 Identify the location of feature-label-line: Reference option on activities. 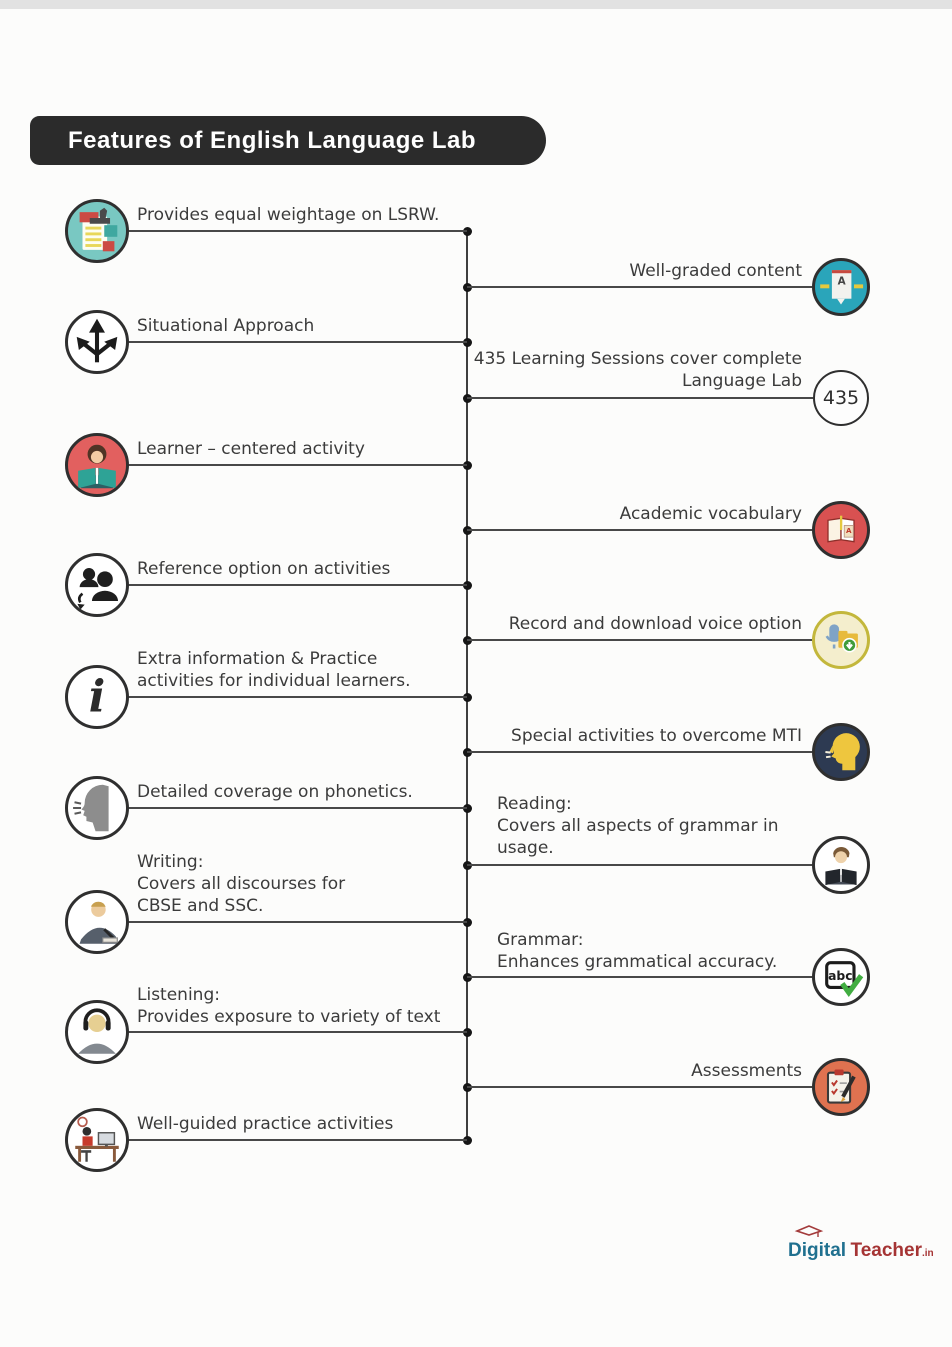
(264, 569).